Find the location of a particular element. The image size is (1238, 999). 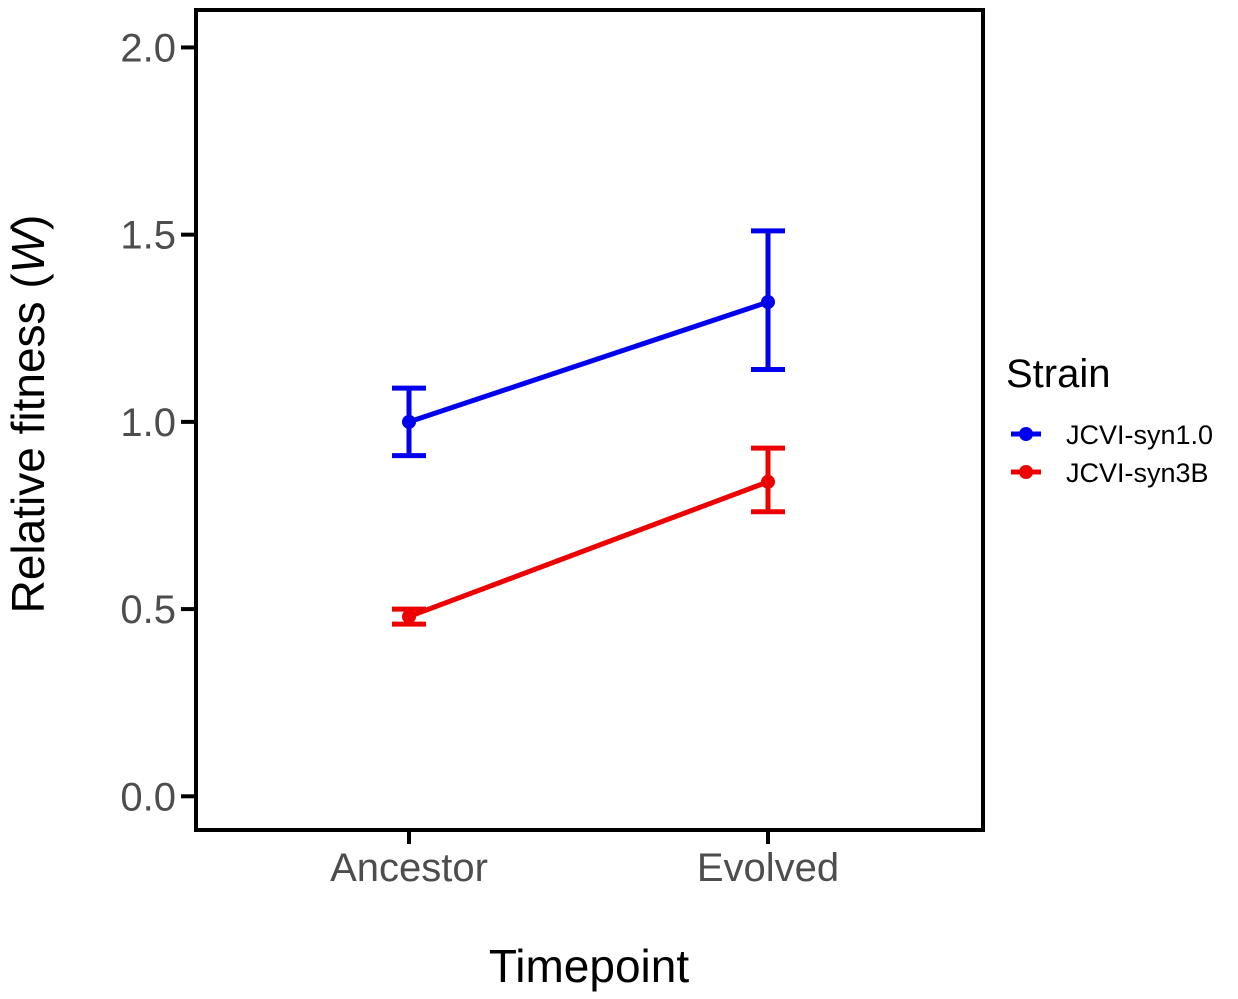

y-tick-label: 1.5 is located at coordinates (148, 236).